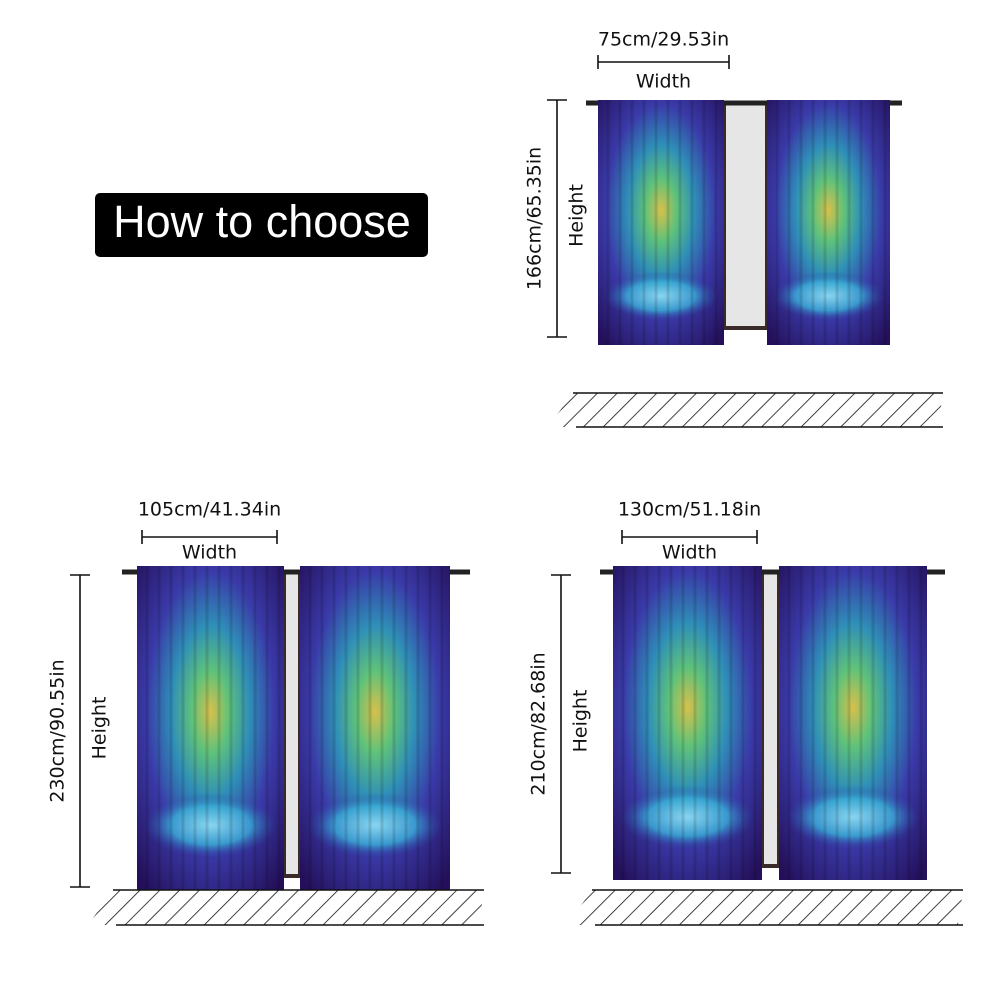  Describe the element at coordinates (663, 40) in the screenshot. I see `width-value: 75cm/29.53in` at that location.